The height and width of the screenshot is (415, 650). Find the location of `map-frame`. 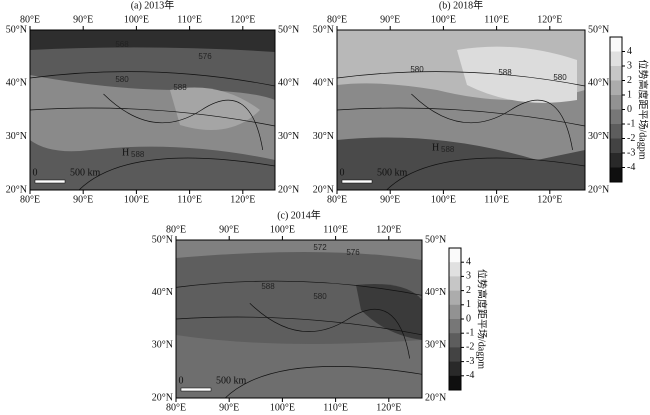

map-frame is located at coordinates (152, 110).